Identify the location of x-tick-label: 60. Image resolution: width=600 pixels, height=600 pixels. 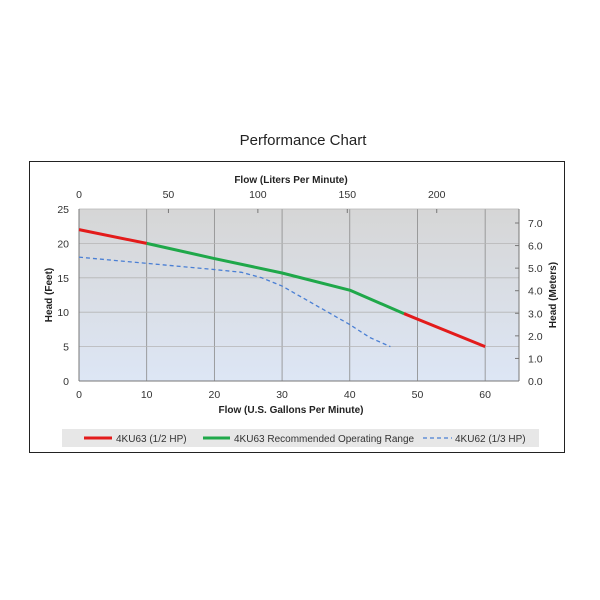
(485, 395).